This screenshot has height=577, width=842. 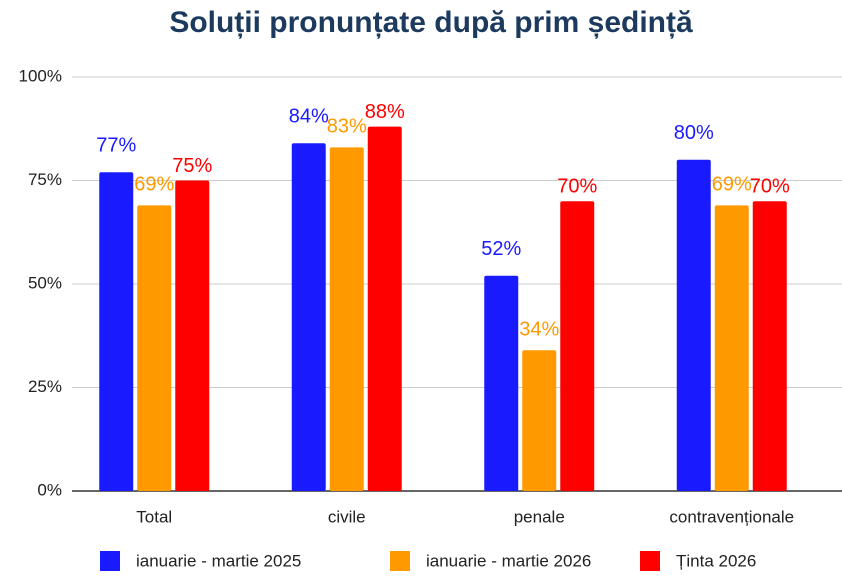 I want to click on legend-label: Ținta 2026, so click(x=716, y=560).